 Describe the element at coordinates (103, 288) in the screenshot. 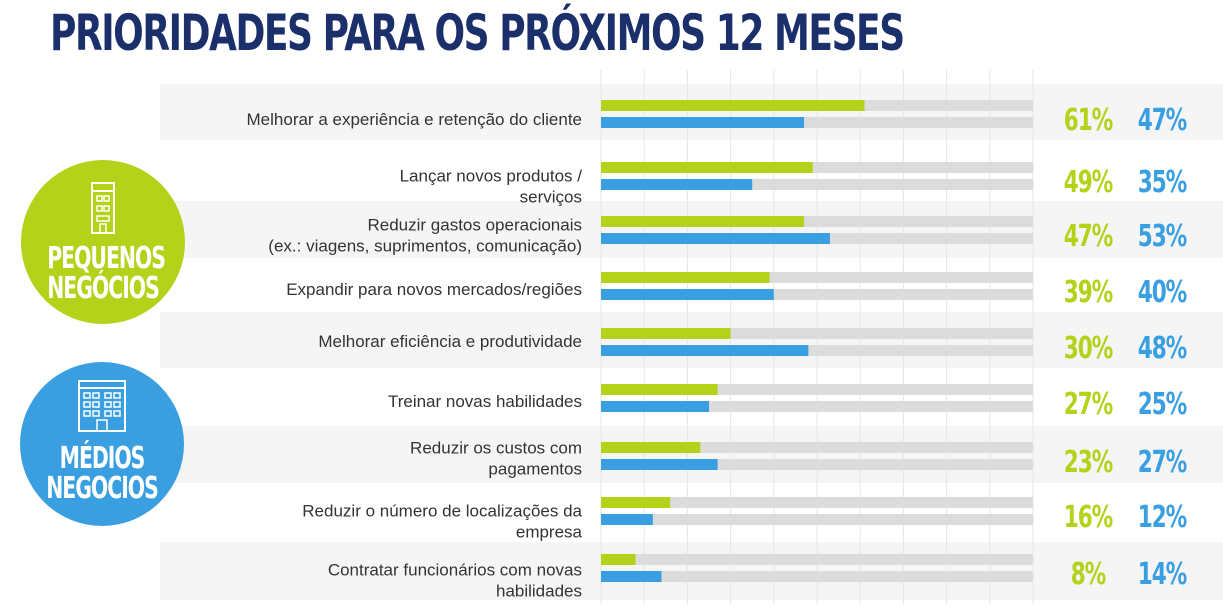

I see `legend-small-line2: NEGÓCIOS` at that location.